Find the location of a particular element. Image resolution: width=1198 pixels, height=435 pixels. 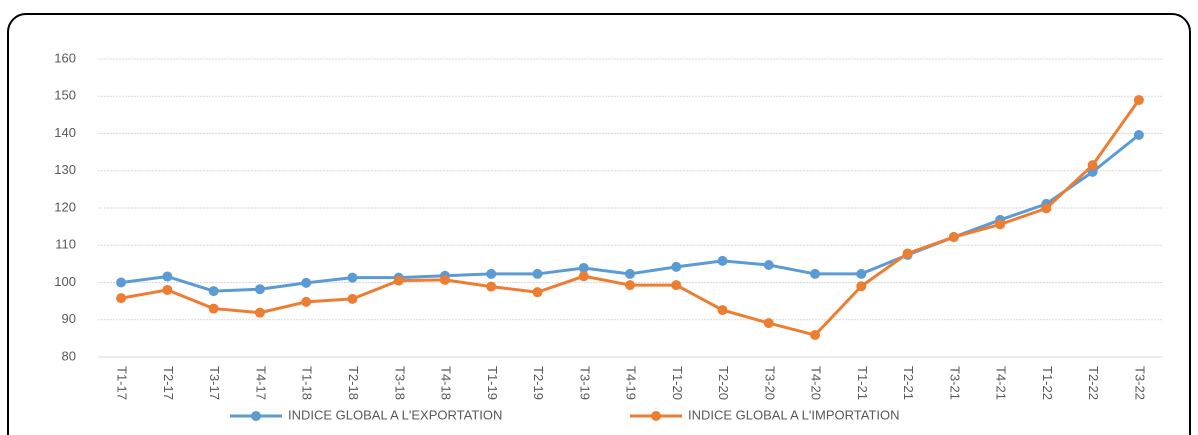

x-tick-label: T3-18 is located at coordinates (399, 383).